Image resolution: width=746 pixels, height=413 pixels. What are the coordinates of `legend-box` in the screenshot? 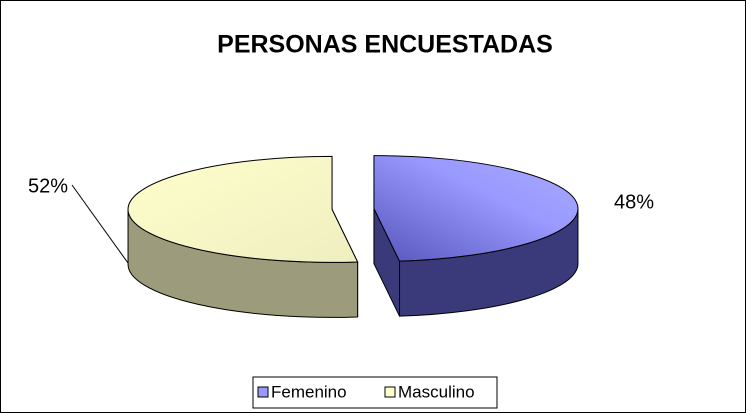 It's located at (375, 392).